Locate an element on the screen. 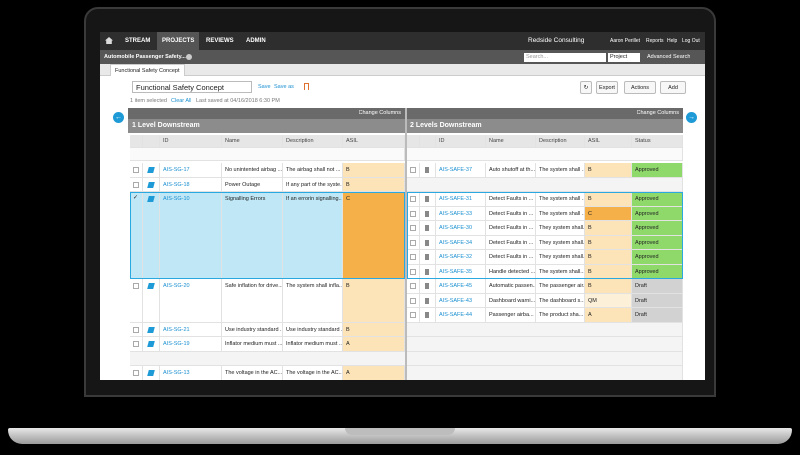 The width and height of the screenshot is (800, 455). company: Redside Consulting is located at coordinates (556, 40).